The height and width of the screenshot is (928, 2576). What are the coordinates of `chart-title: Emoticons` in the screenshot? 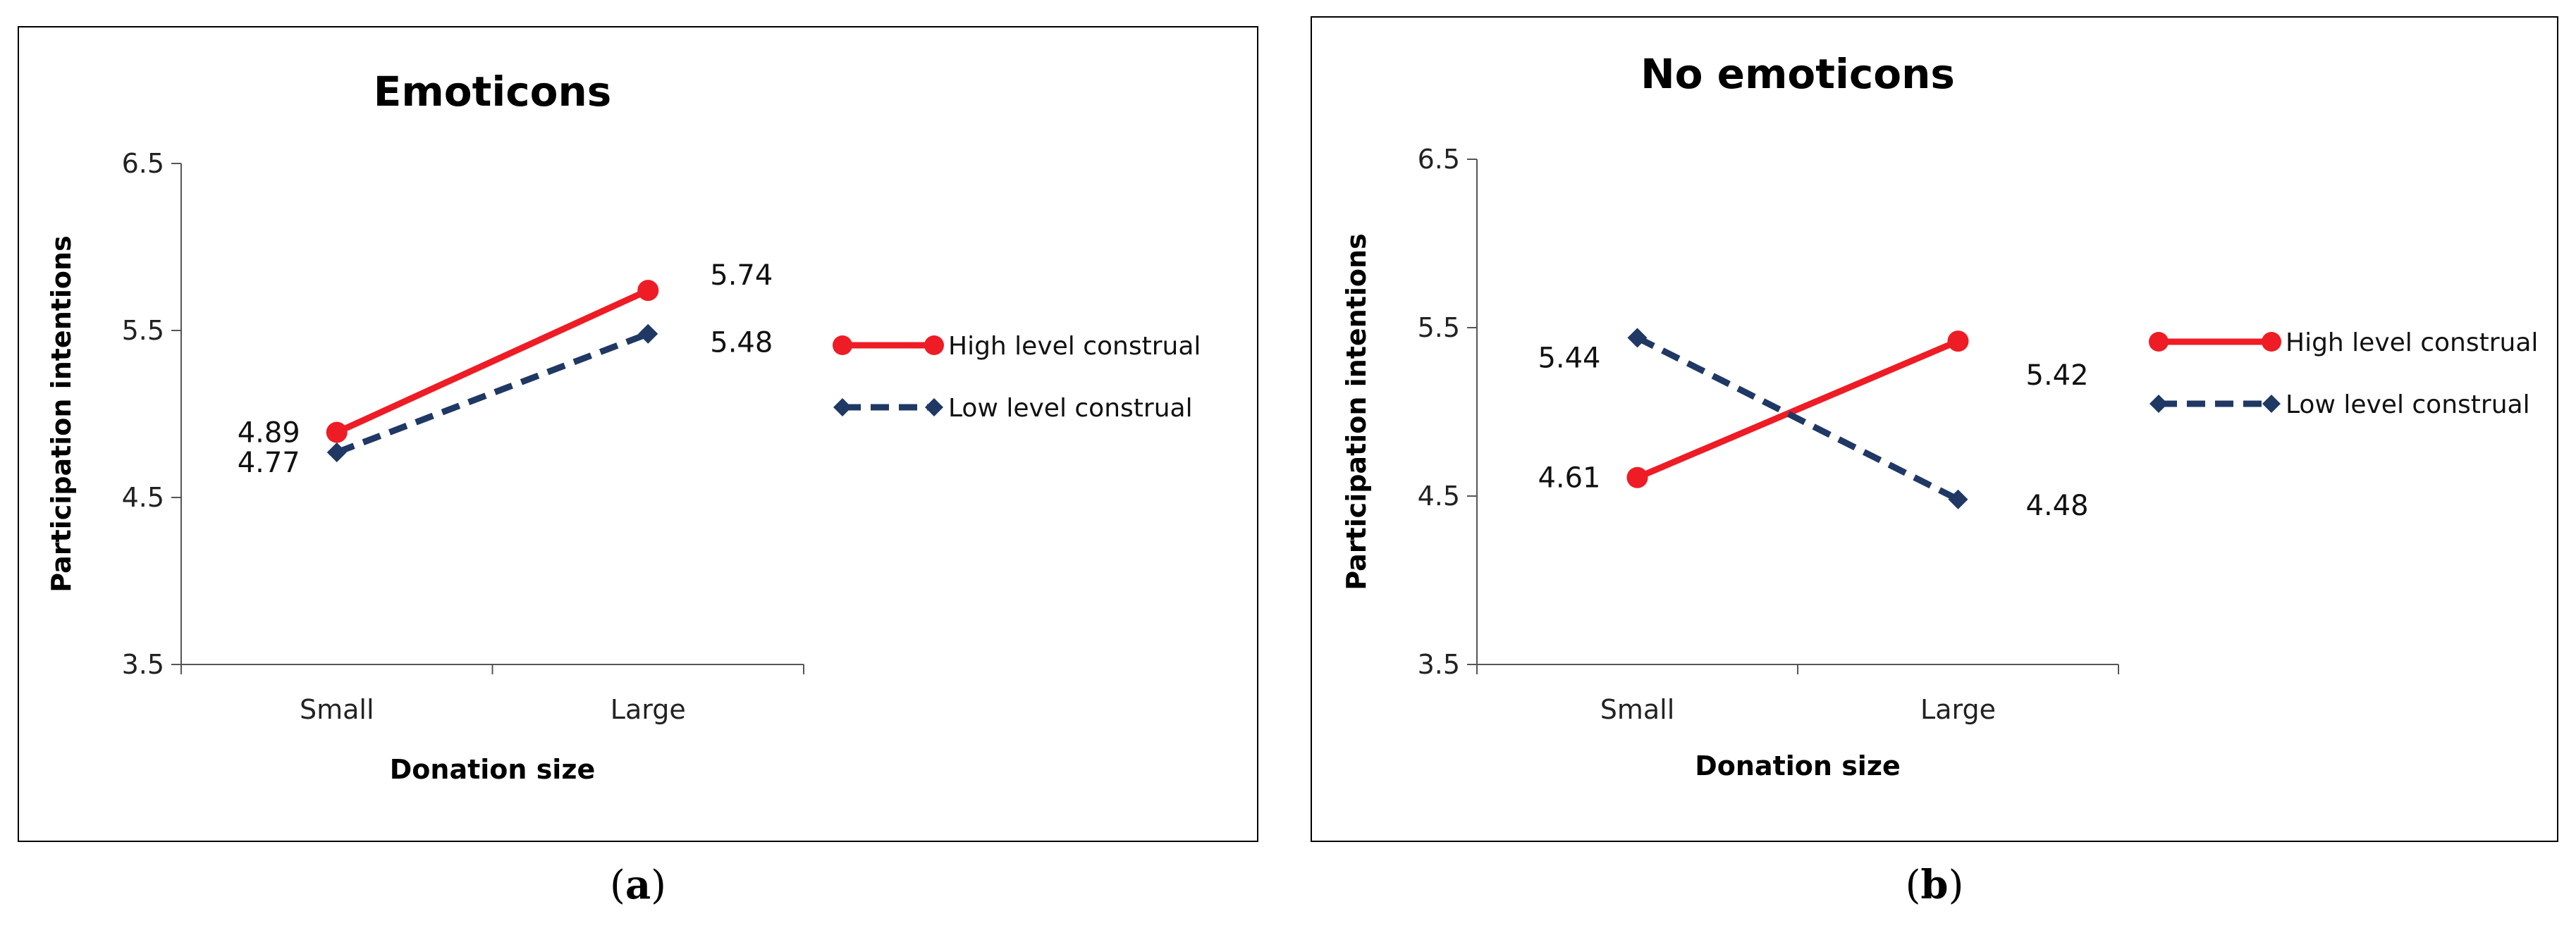 It's located at (493, 92).